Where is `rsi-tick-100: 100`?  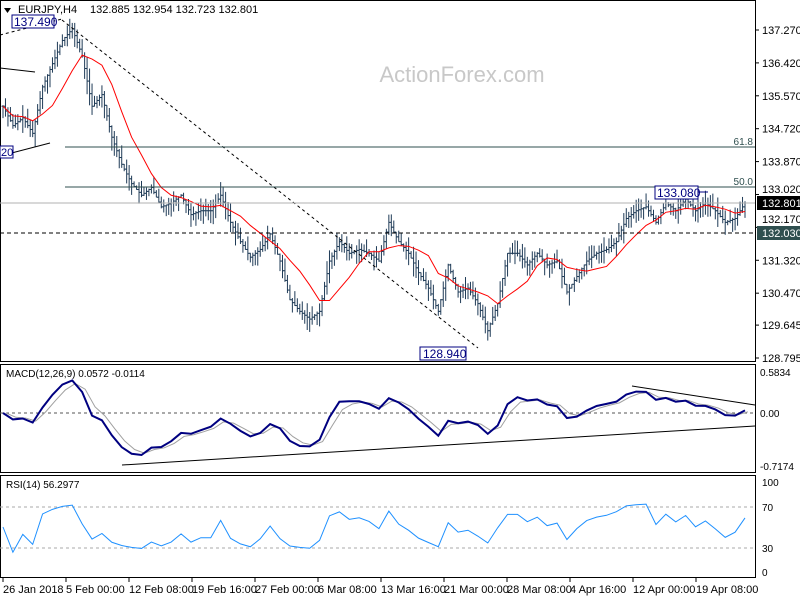
rsi-tick-100: 100 is located at coordinates (770, 483).